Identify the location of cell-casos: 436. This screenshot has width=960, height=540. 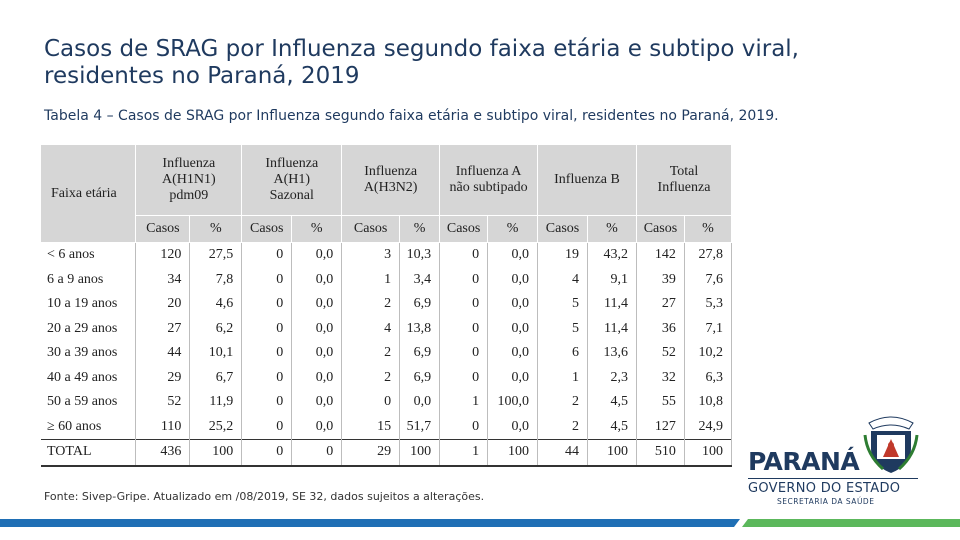
(163, 453).